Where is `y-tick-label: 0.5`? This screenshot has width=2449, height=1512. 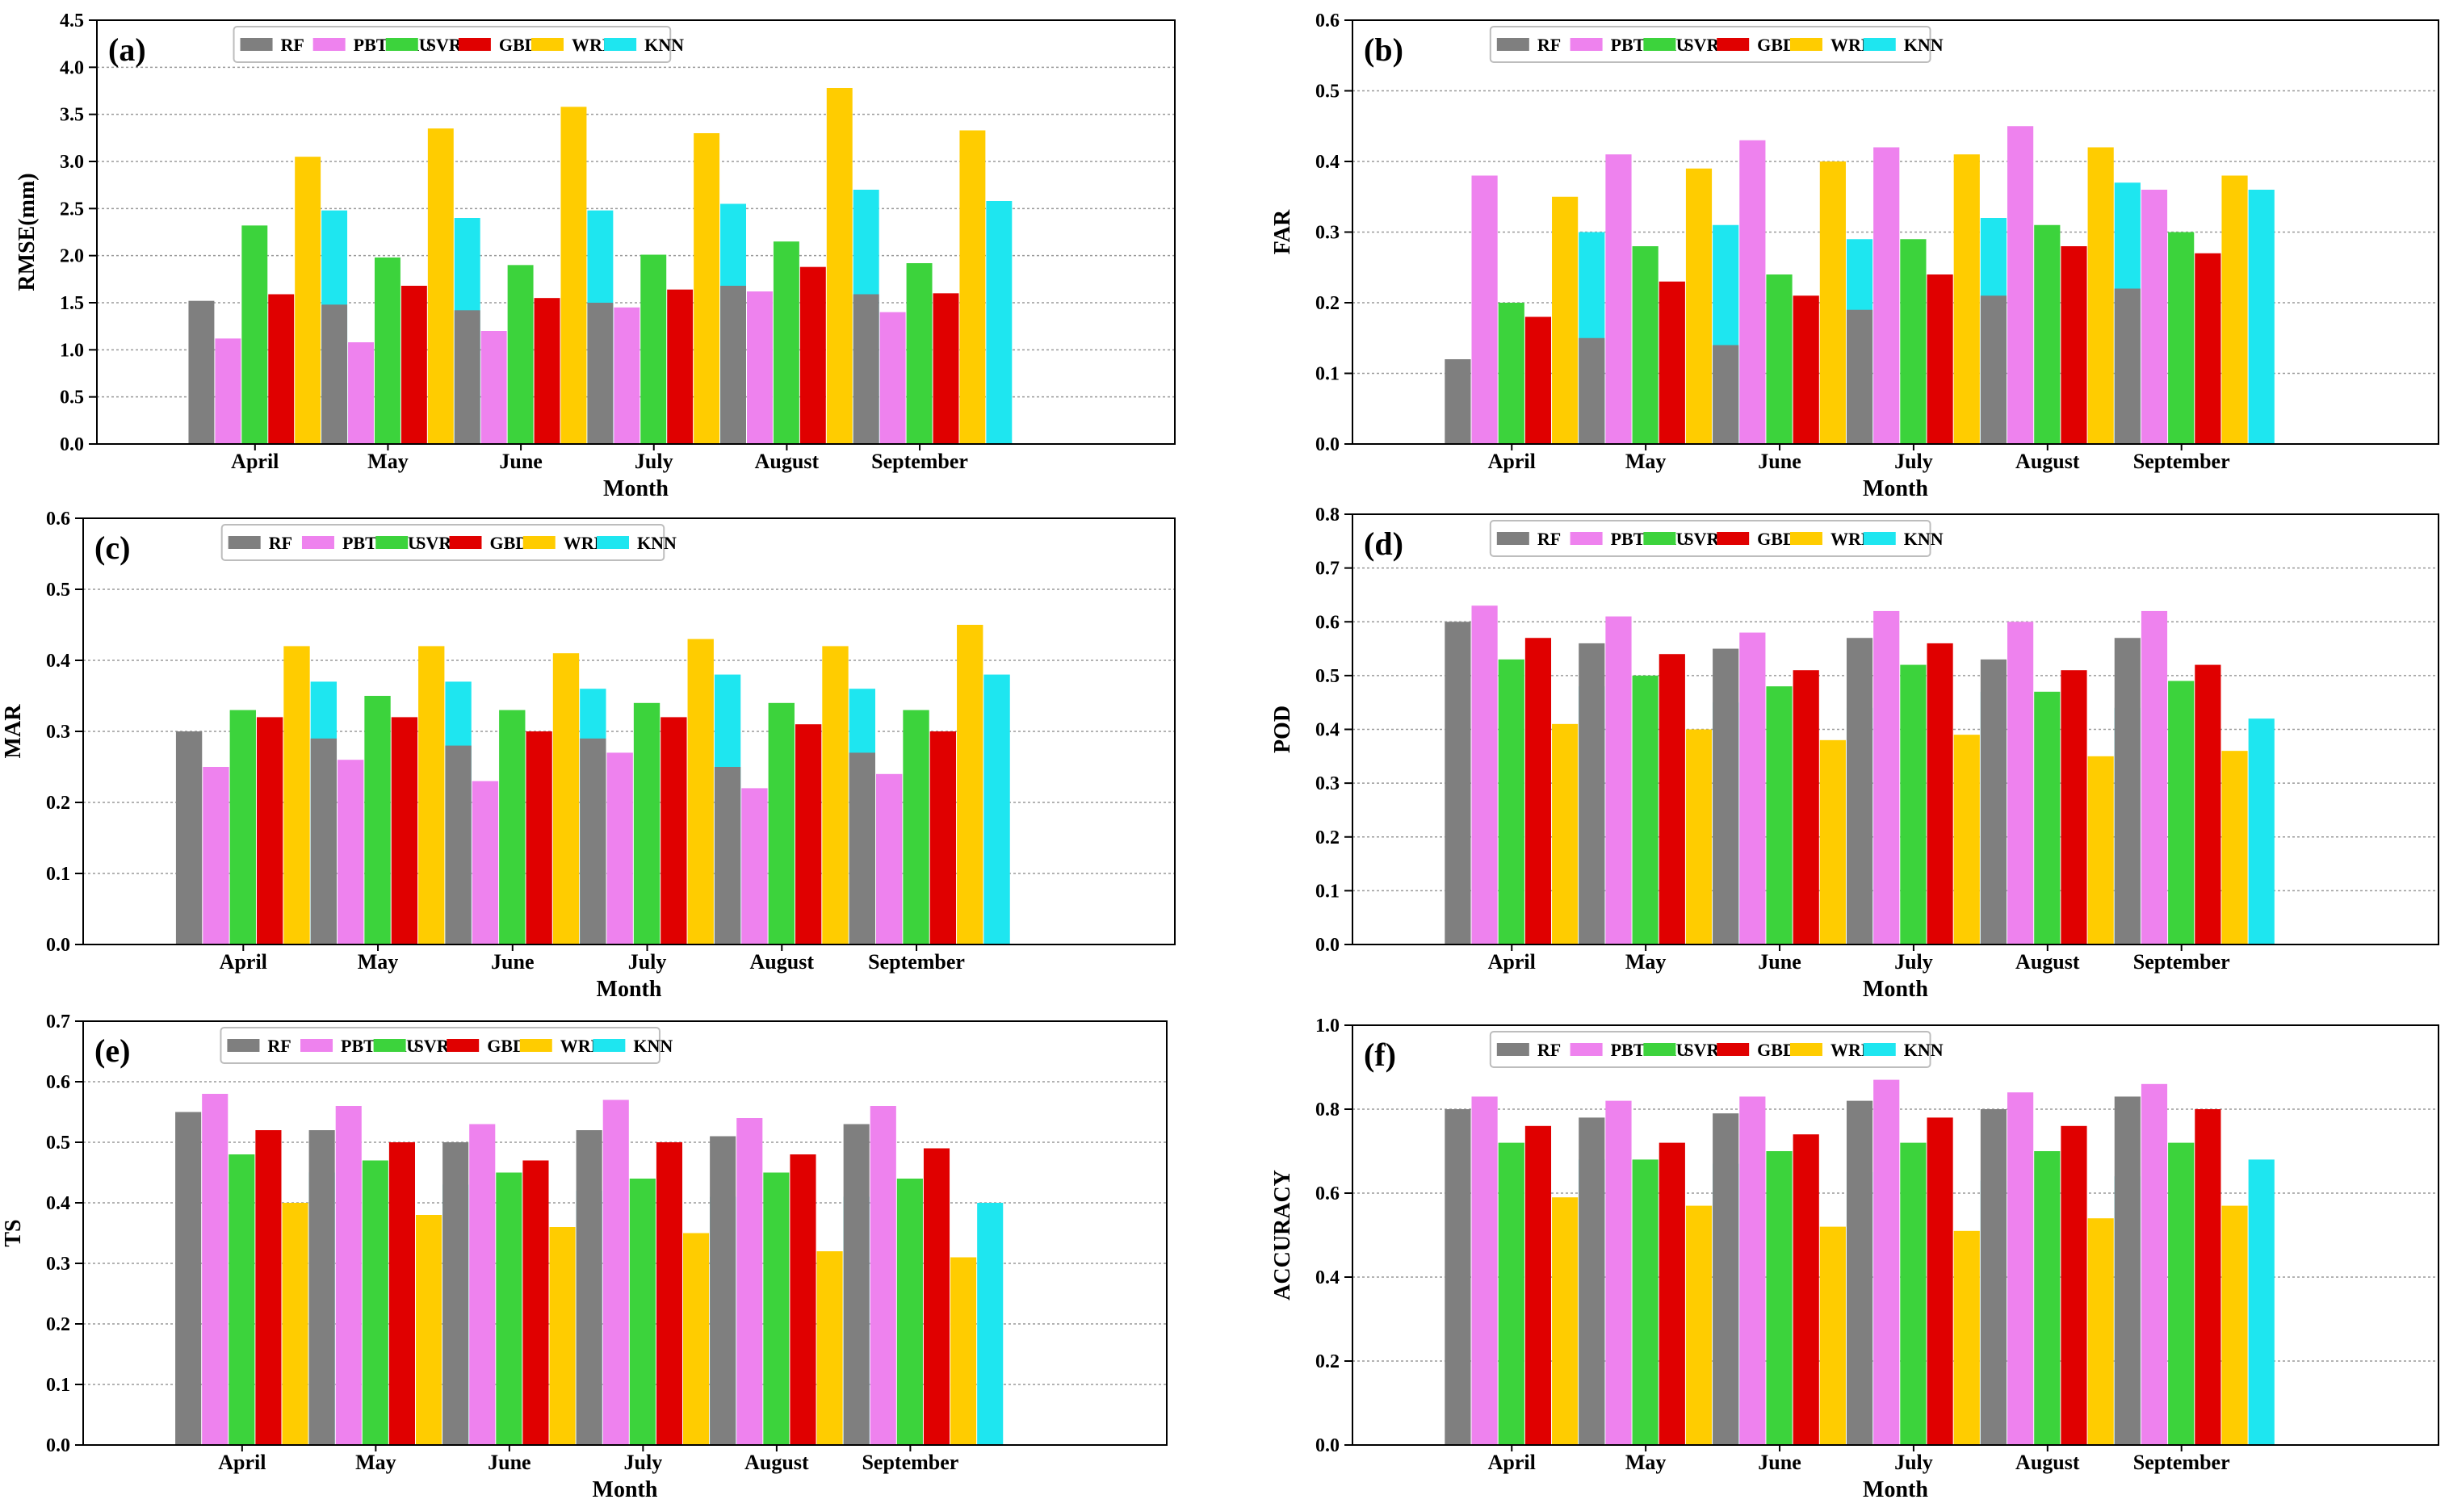 y-tick-label: 0.5 is located at coordinates (1328, 676).